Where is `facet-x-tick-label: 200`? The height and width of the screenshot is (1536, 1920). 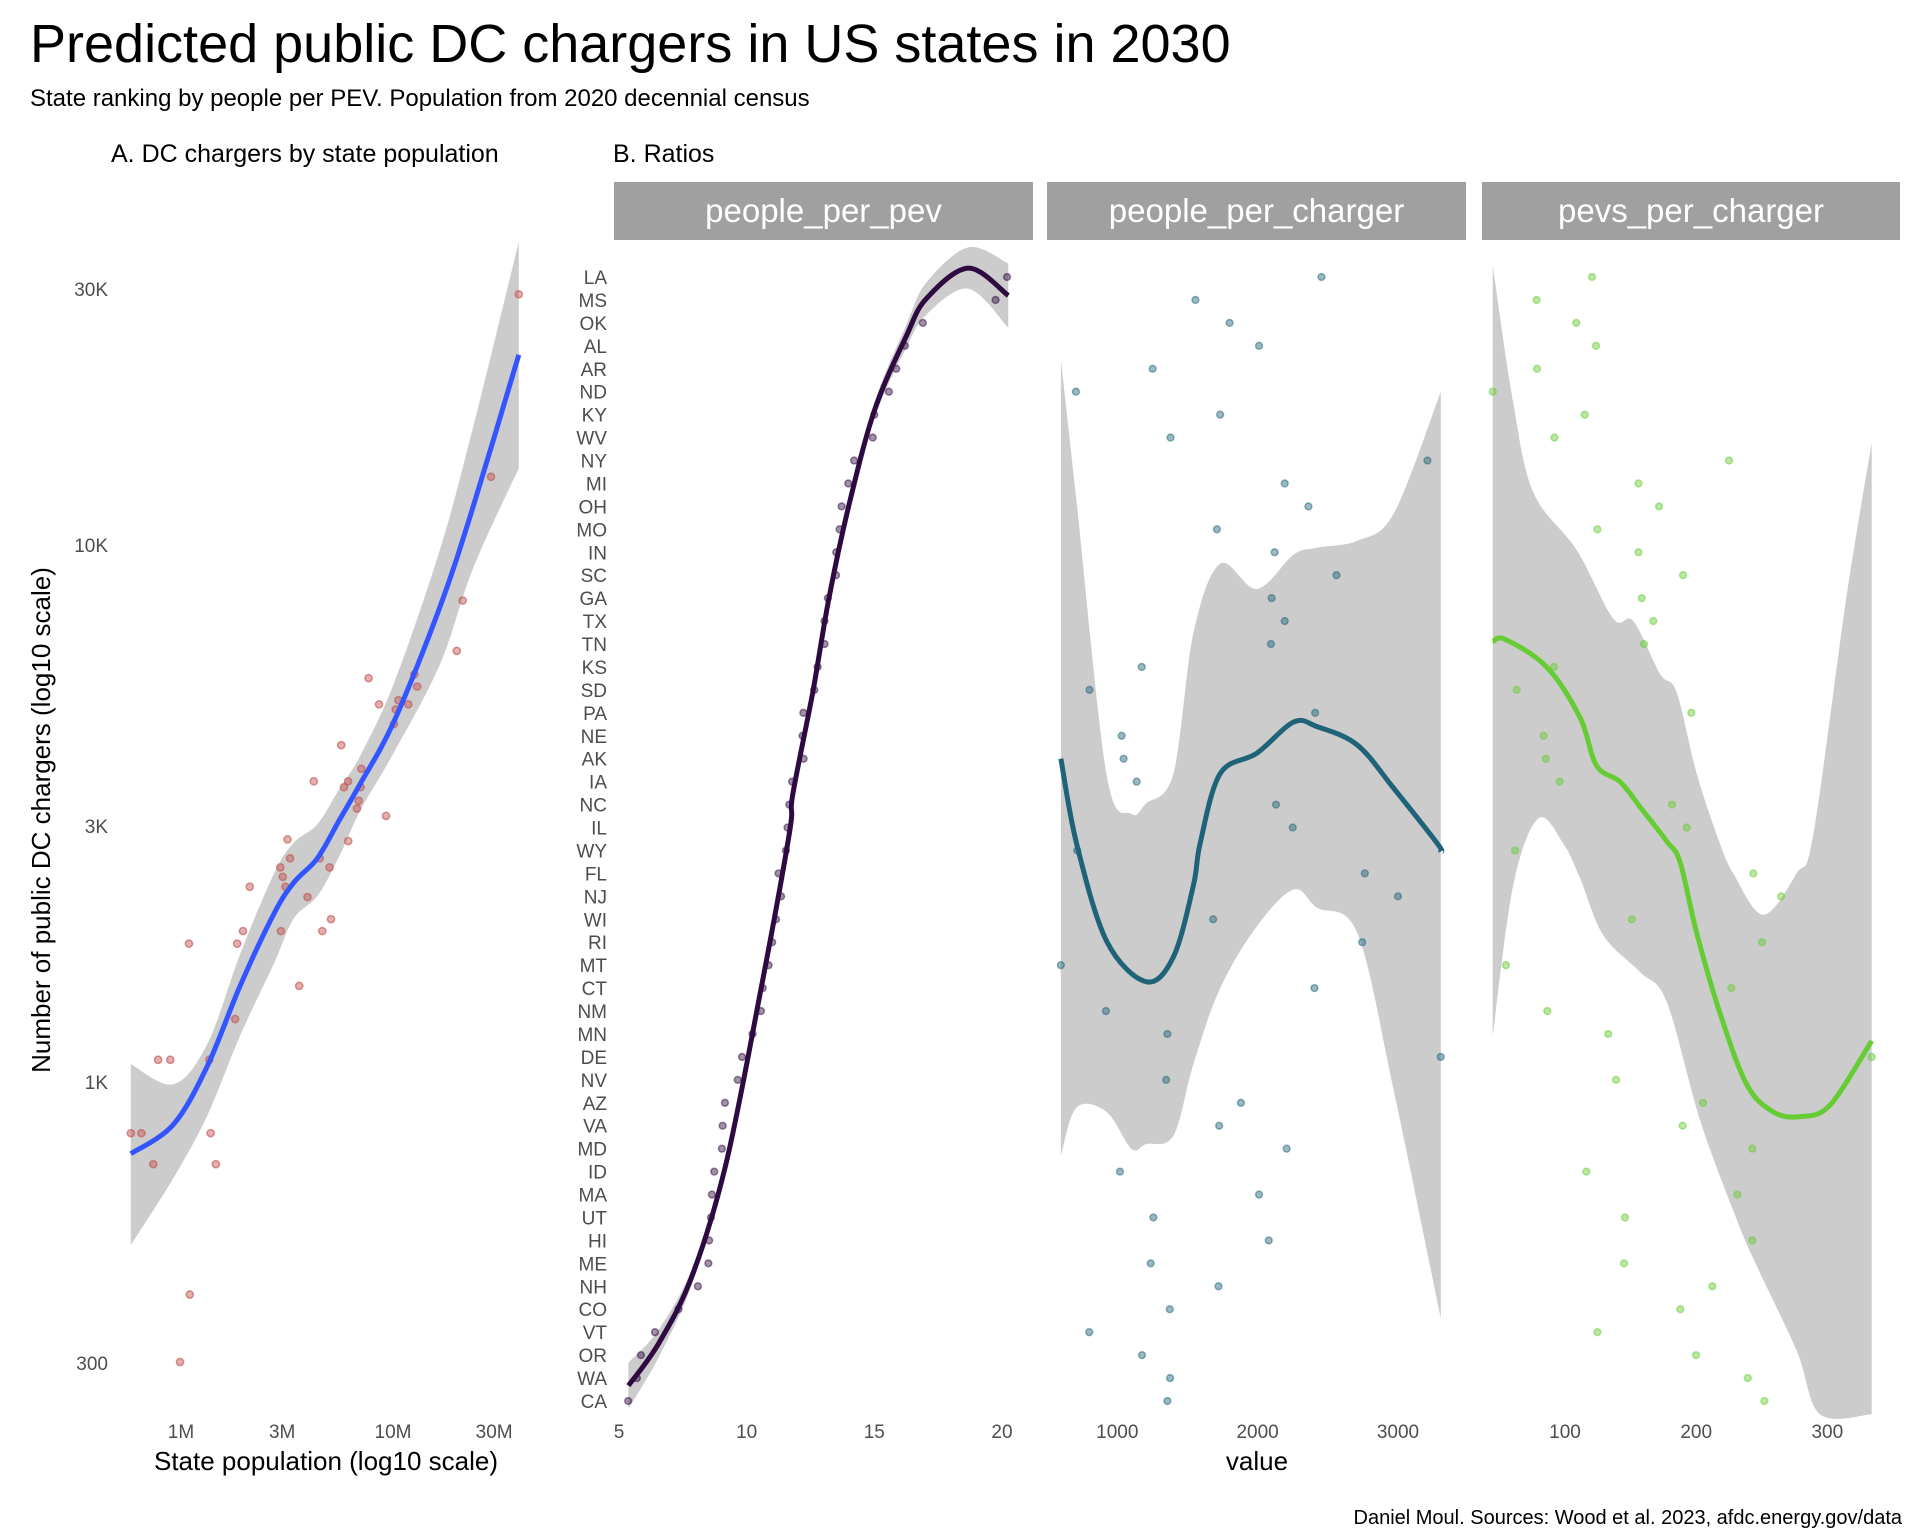
facet-x-tick-label: 200 is located at coordinates (1696, 1432).